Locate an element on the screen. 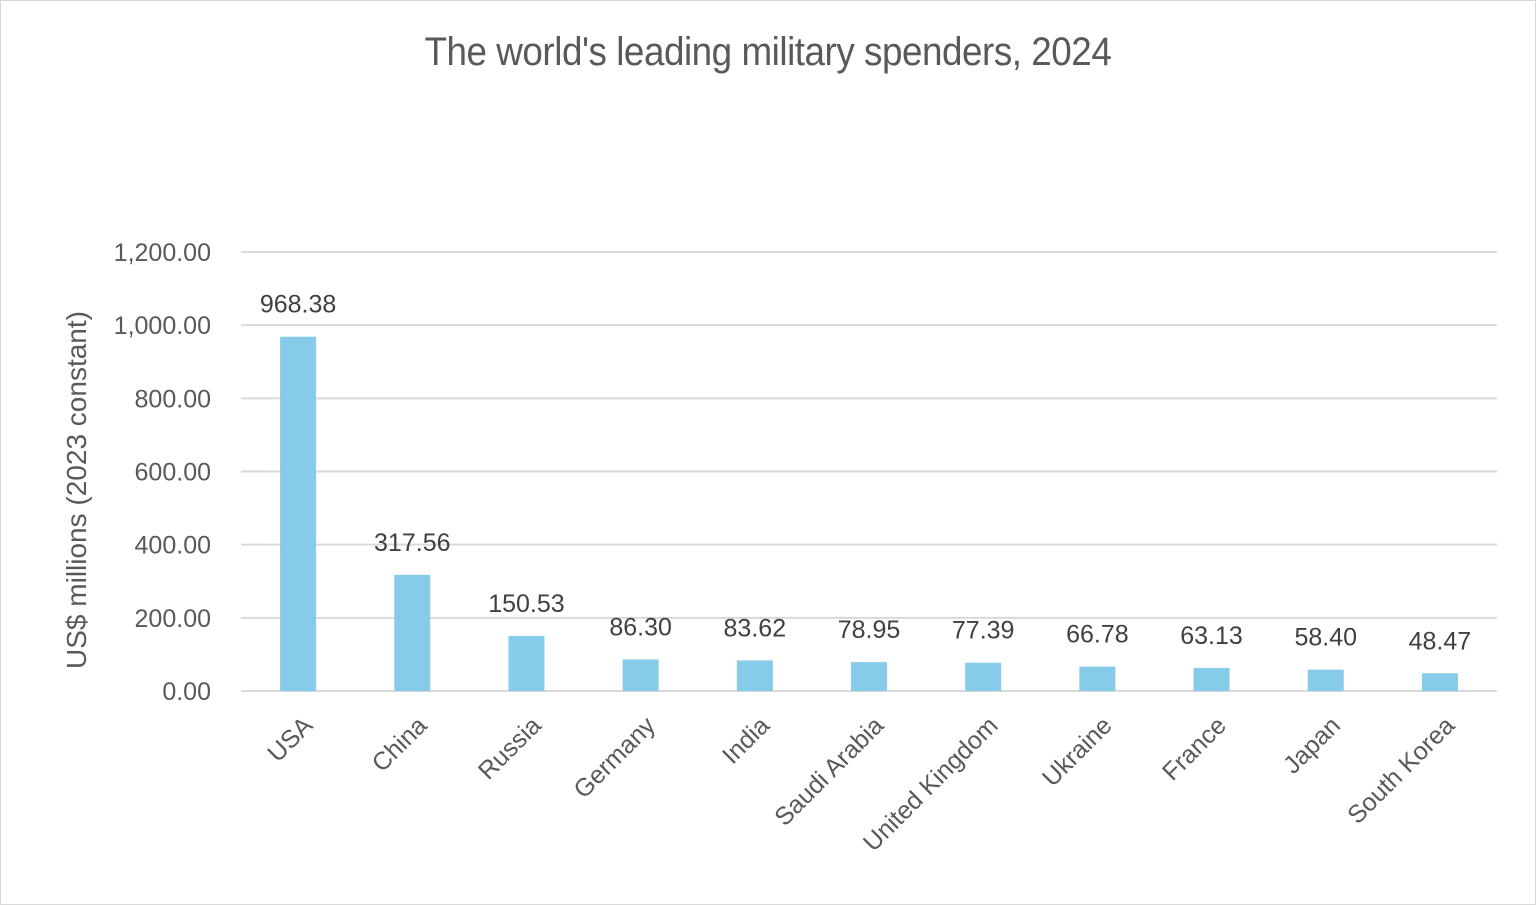 This screenshot has width=1536, height=905. data-label: 78.95 is located at coordinates (869, 630).